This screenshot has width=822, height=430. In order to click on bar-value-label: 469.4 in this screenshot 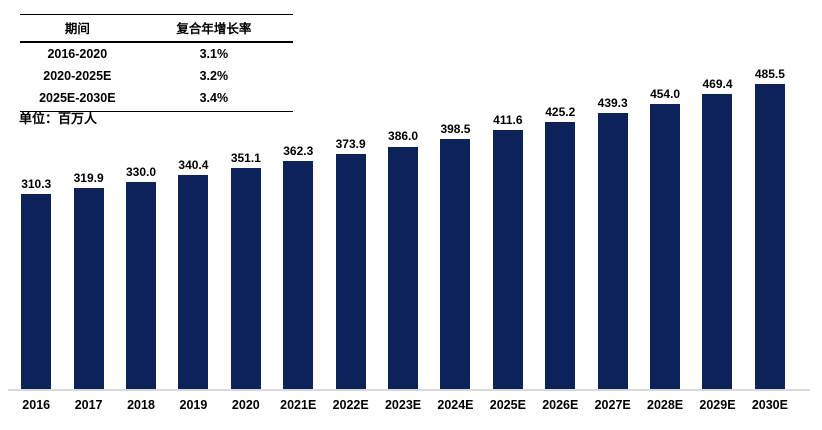, I will do `click(717, 83)`.